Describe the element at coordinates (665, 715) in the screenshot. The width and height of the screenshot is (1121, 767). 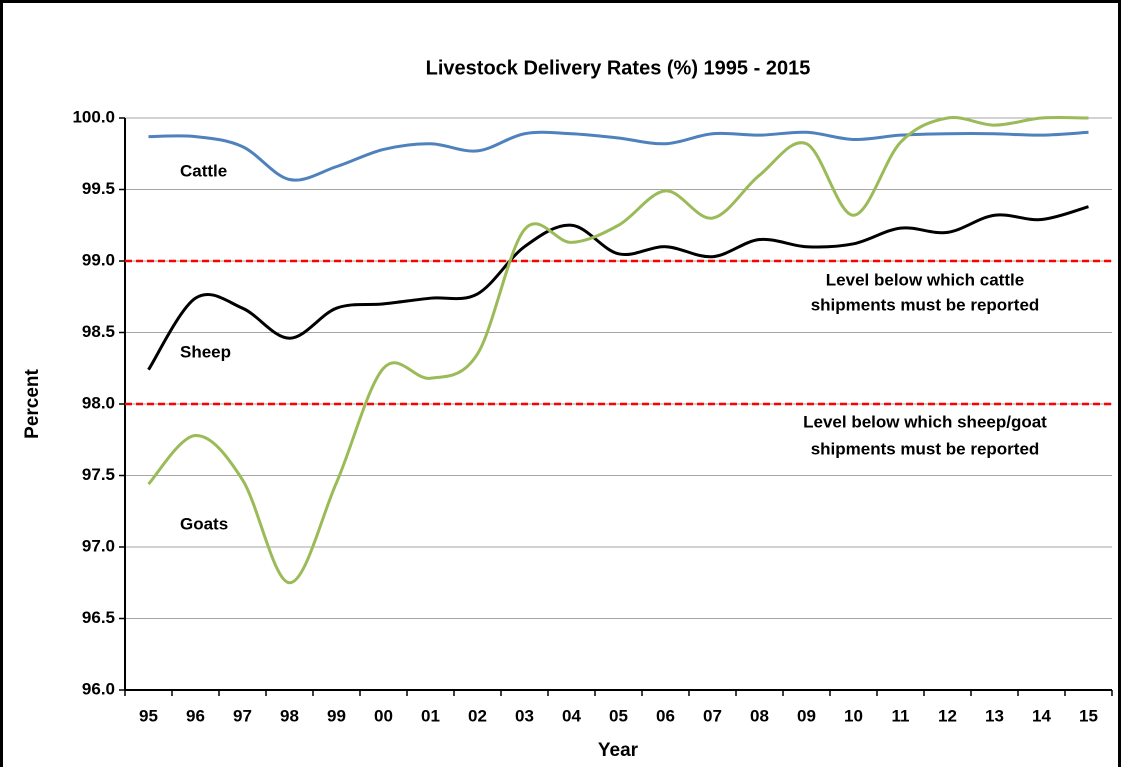
I see `x-tick-label: 06` at that location.